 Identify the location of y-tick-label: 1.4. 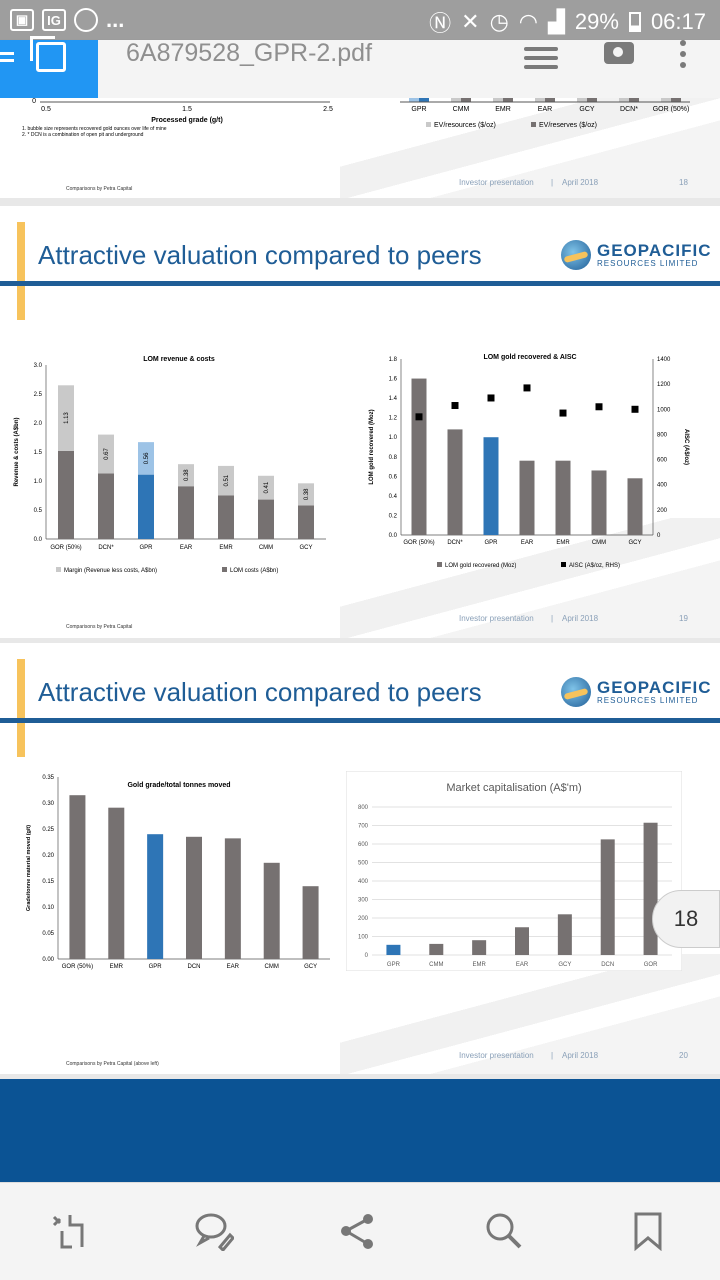
(393, 399).